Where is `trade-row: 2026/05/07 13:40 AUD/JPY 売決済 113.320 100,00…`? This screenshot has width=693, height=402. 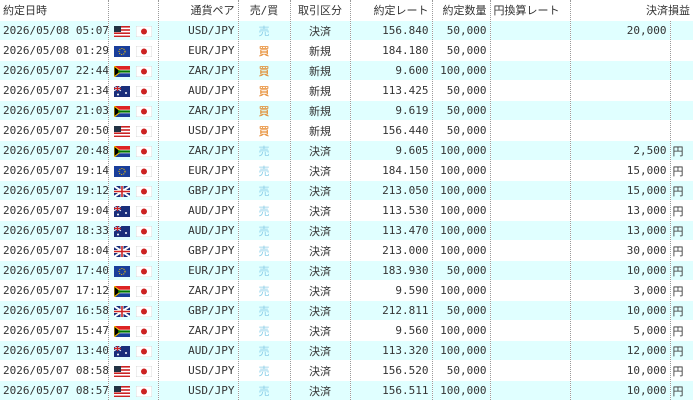
trade-row: 2026/05/07 13:40 AUD/JPY 売決済 113.320 100,00… is located at coordinates (346, 350).